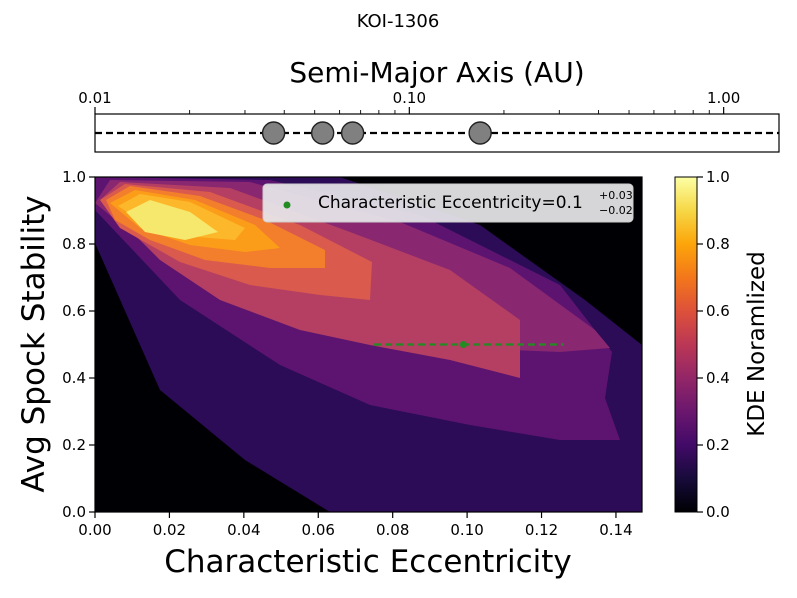 The image size is (797, 598). Describe the element at coordinates (686, 344) in the screenshot. I see `colorbar` at that location.